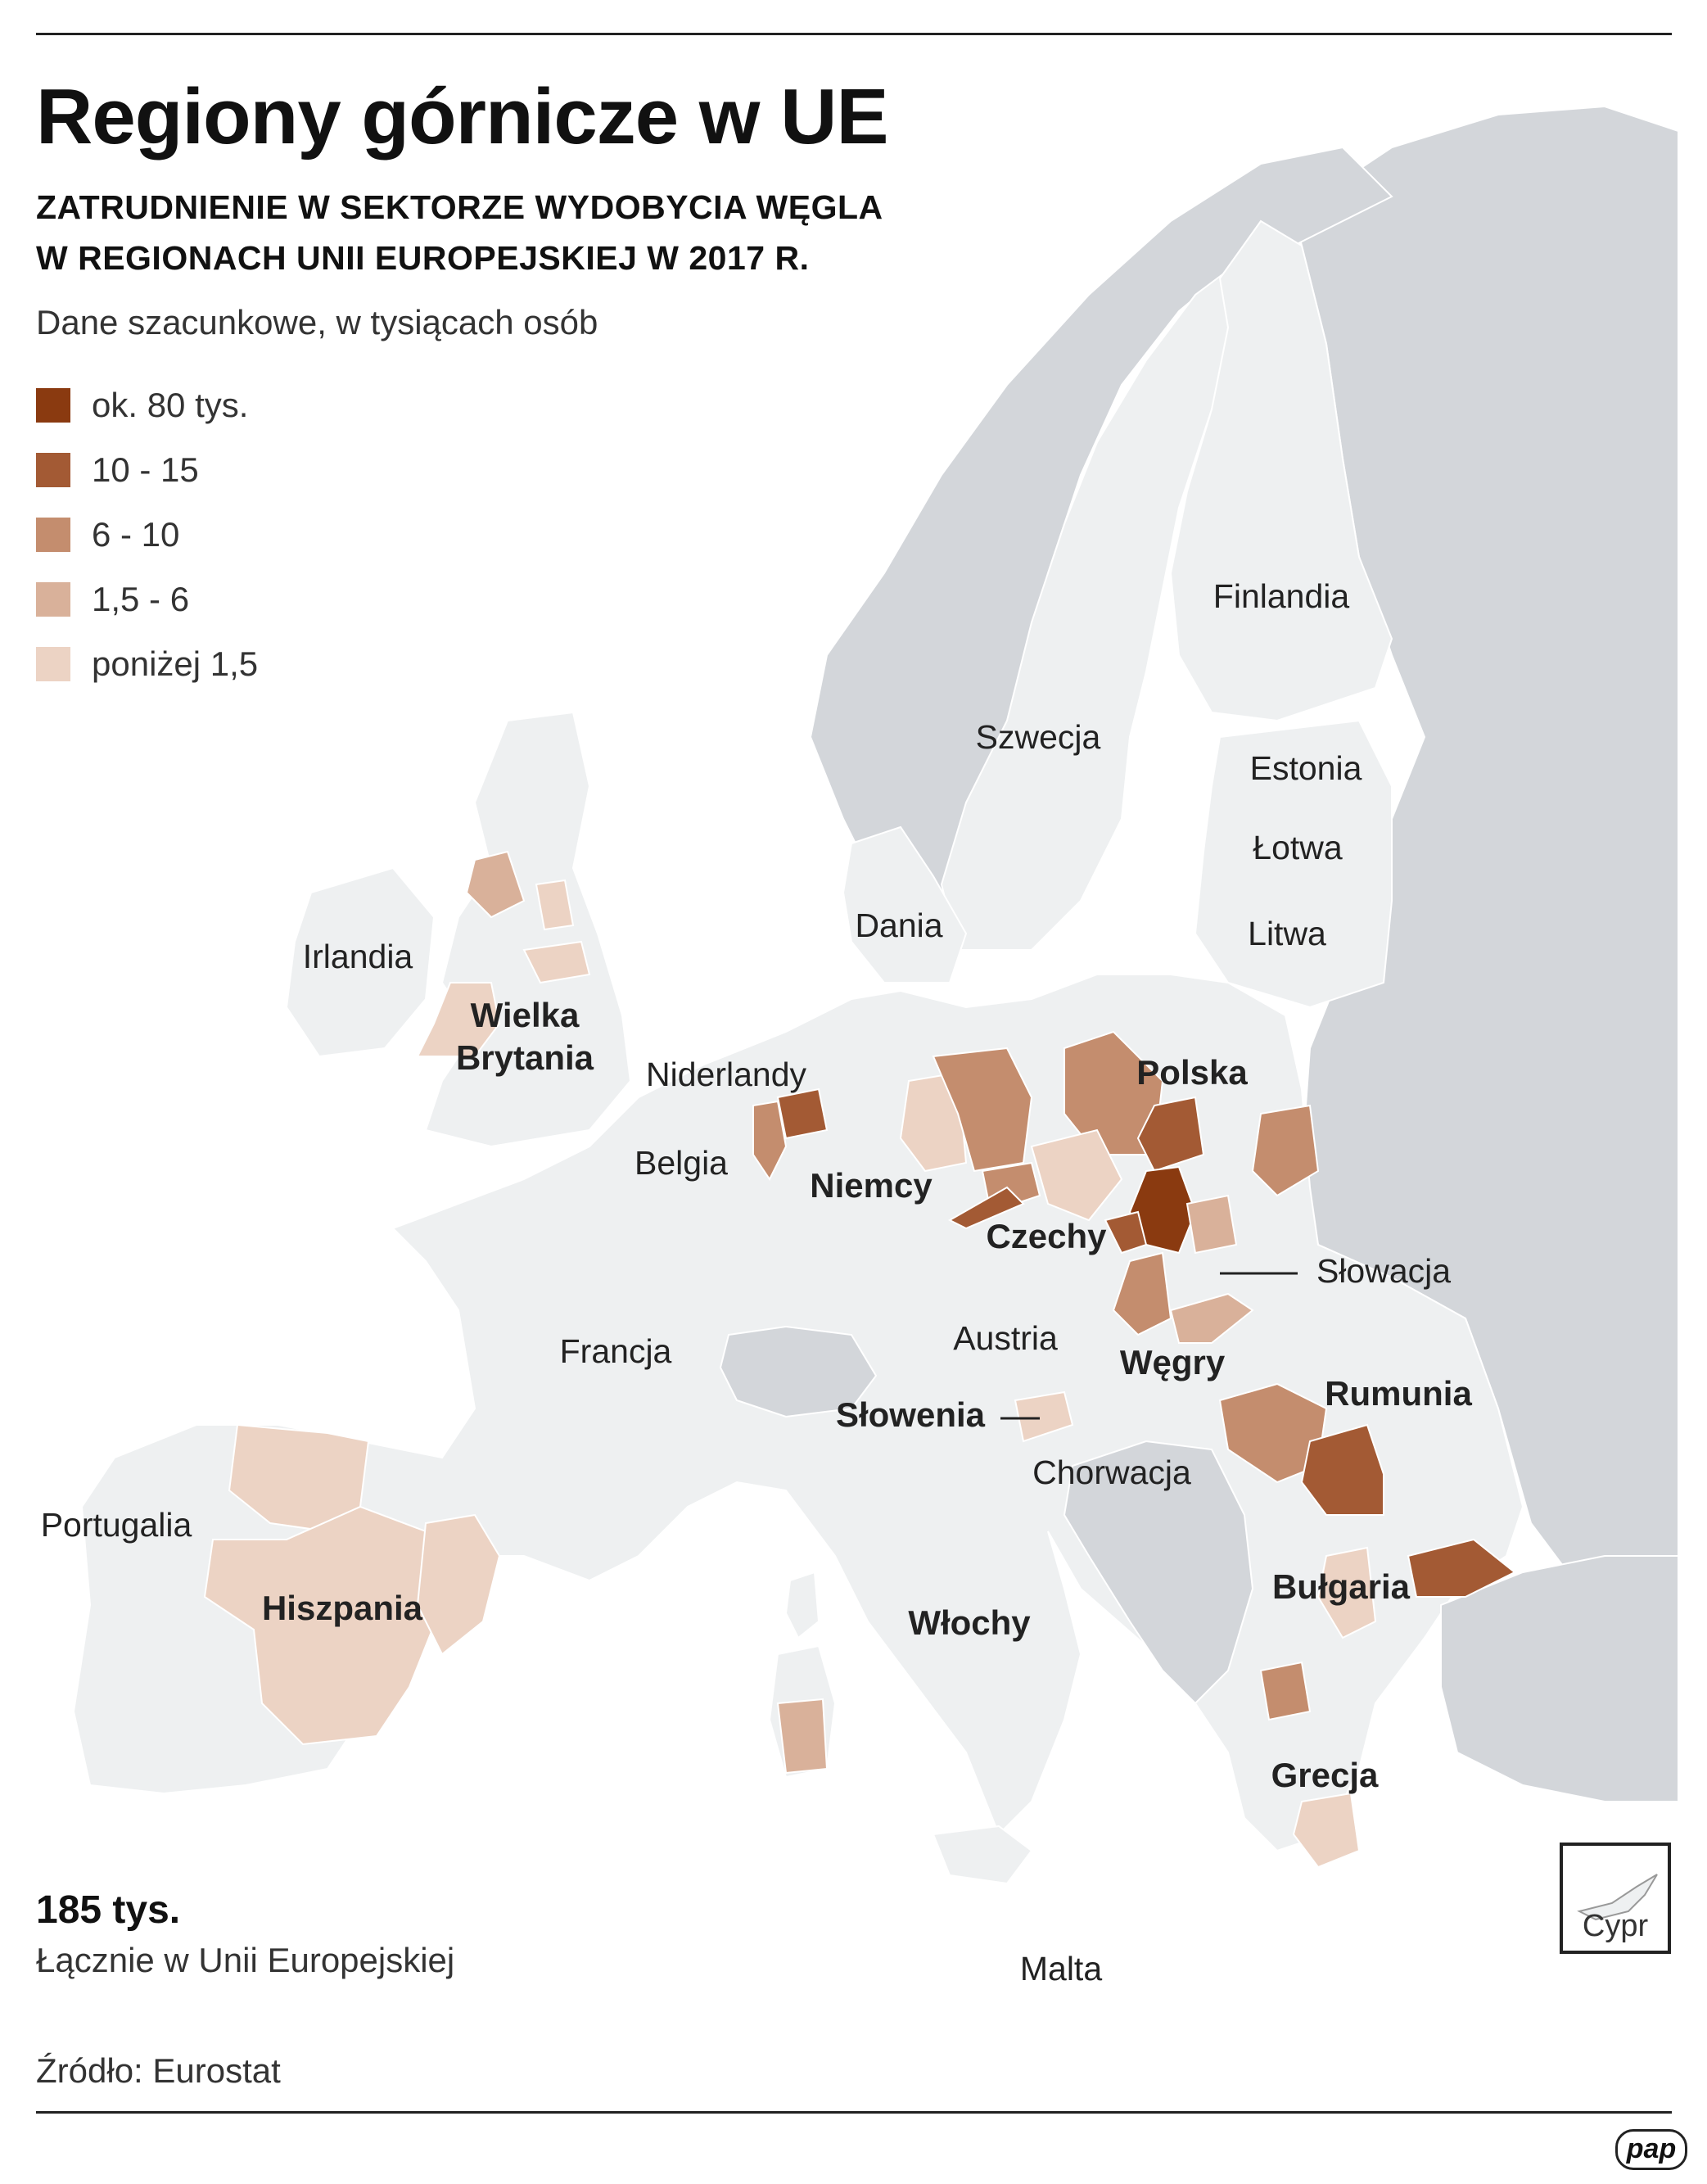 The width and height of the screenshot is (1707, 2184). What do you see at coordinates (871, 1185) in the screenshot?
I see `label-niemcy: Niemcy` at bounding box center [871, 1185].